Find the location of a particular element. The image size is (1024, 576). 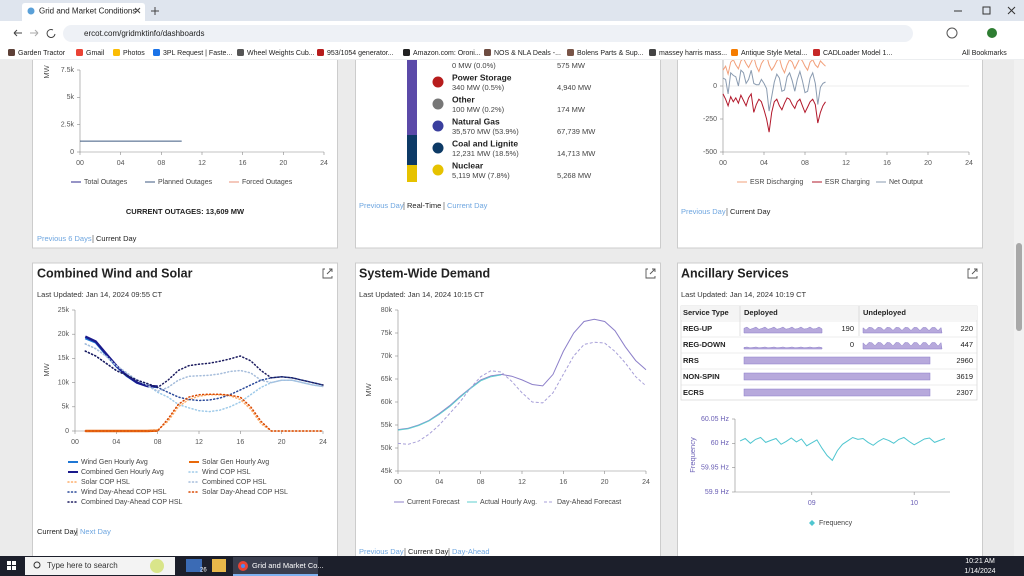

fuel-capacity: 174 MW is located at coordinates (571, 109).